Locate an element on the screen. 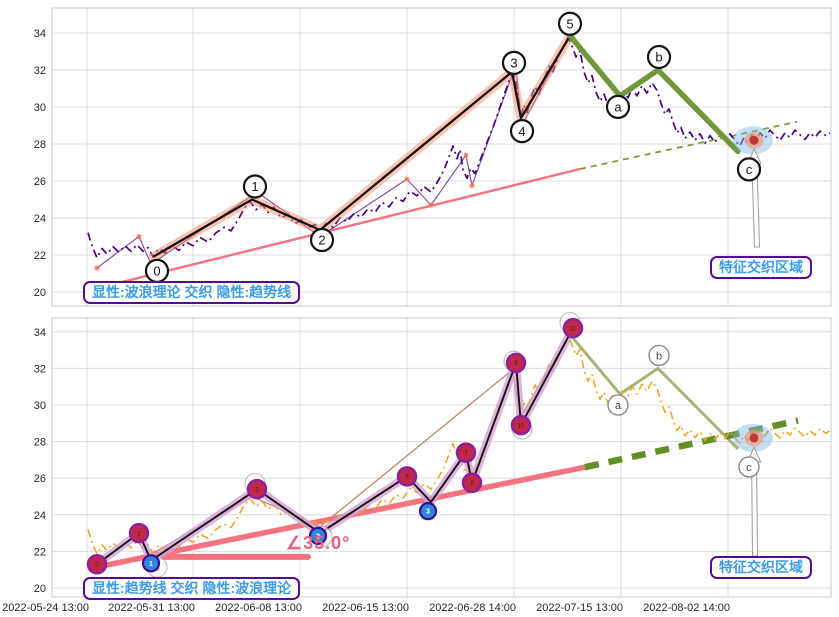 Image resolution: width=839 pixels, height=617 pixels. wave-marker-1: 1 is located at coordinates (255, 186).